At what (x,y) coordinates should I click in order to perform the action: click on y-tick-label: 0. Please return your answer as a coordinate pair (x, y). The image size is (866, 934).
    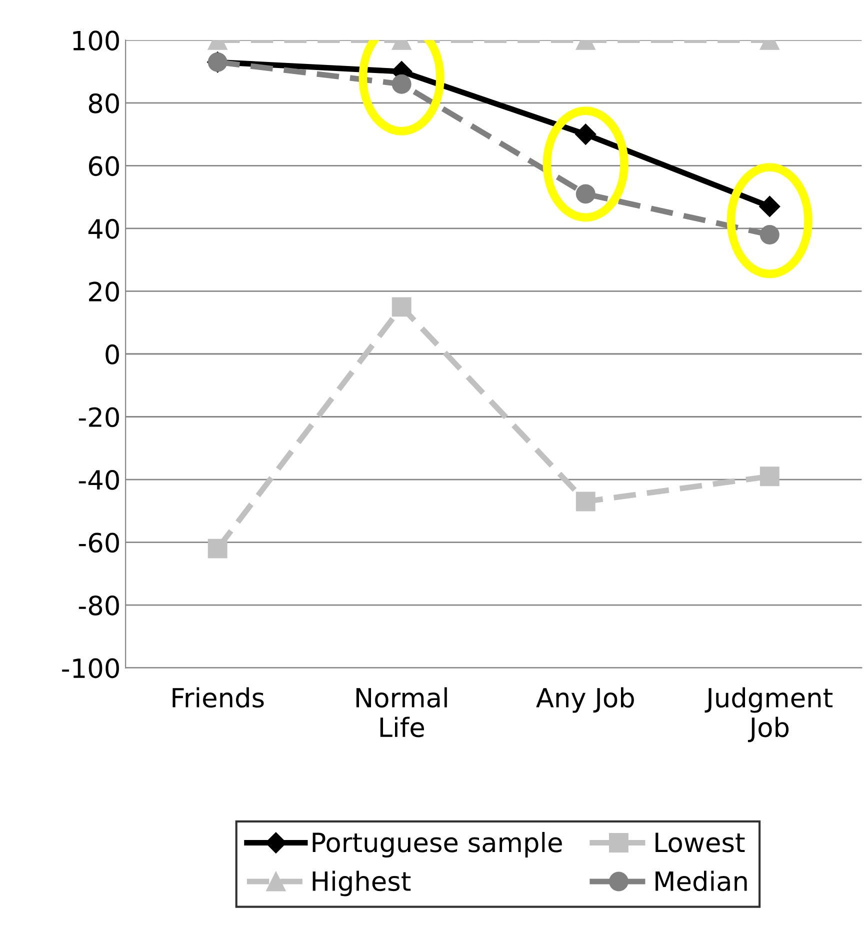
    Looking at the image, I should click on (112, 354).